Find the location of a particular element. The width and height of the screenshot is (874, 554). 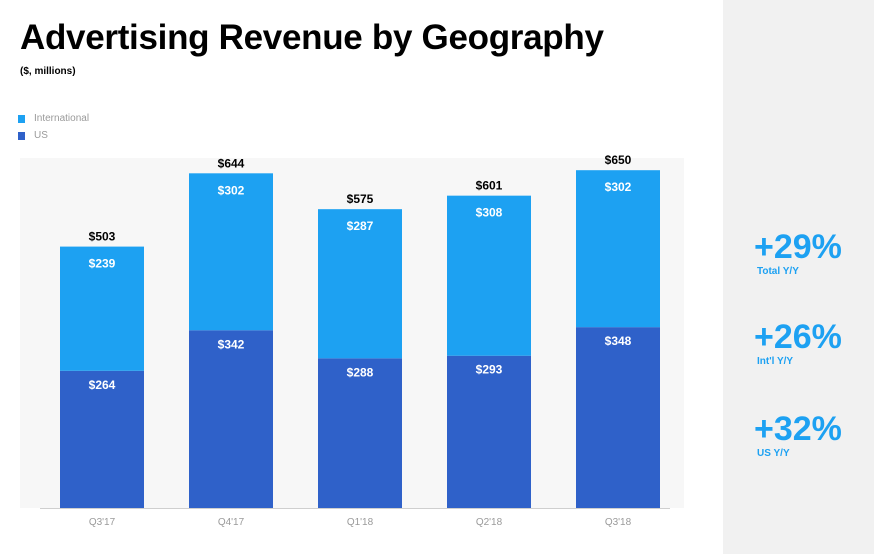

stat-total-yoy: +29% Total Y/Y is located at coordinates (798, 253).